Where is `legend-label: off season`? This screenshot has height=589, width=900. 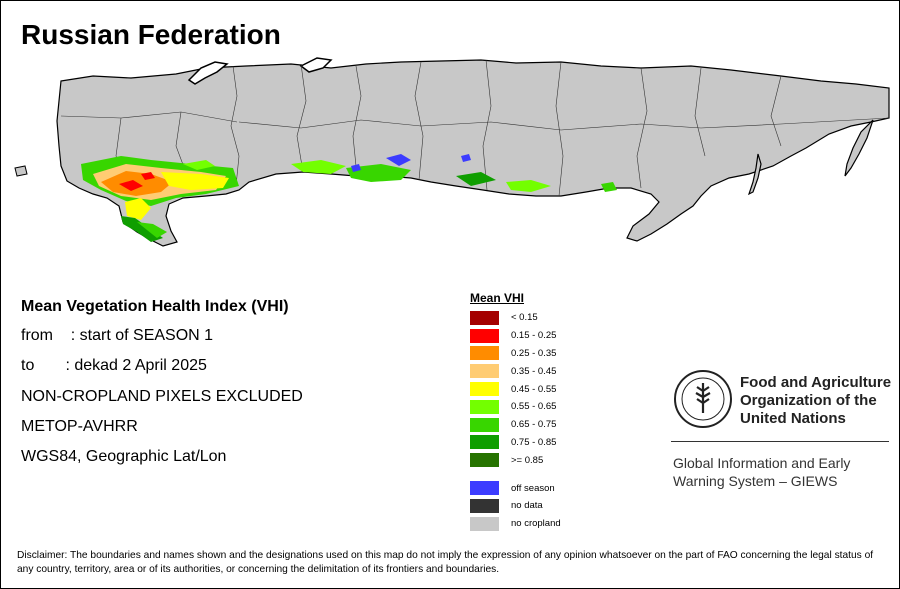 legend-label: off season is located at coordinates (533, 488).